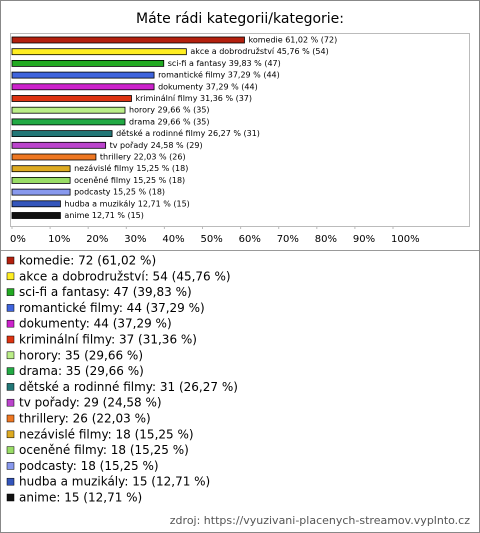 Image resolution: width=480 pixels, height=533 pixels. What do you see at coordinates (129, 180) in the screenshot?
I see `data-label: oceněné filmy 15,25 % (18)` at bounding box center [129, 180].